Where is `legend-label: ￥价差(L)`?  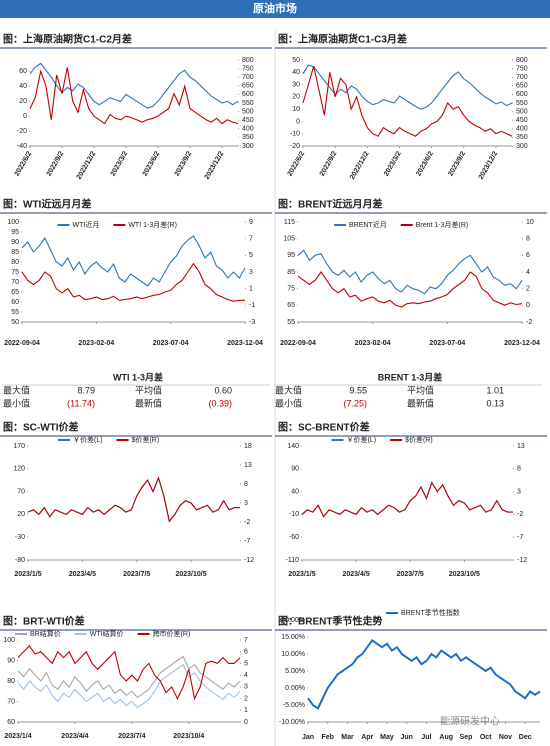
legend-label: ￥价差(L) is located at coordinates (362, 439).